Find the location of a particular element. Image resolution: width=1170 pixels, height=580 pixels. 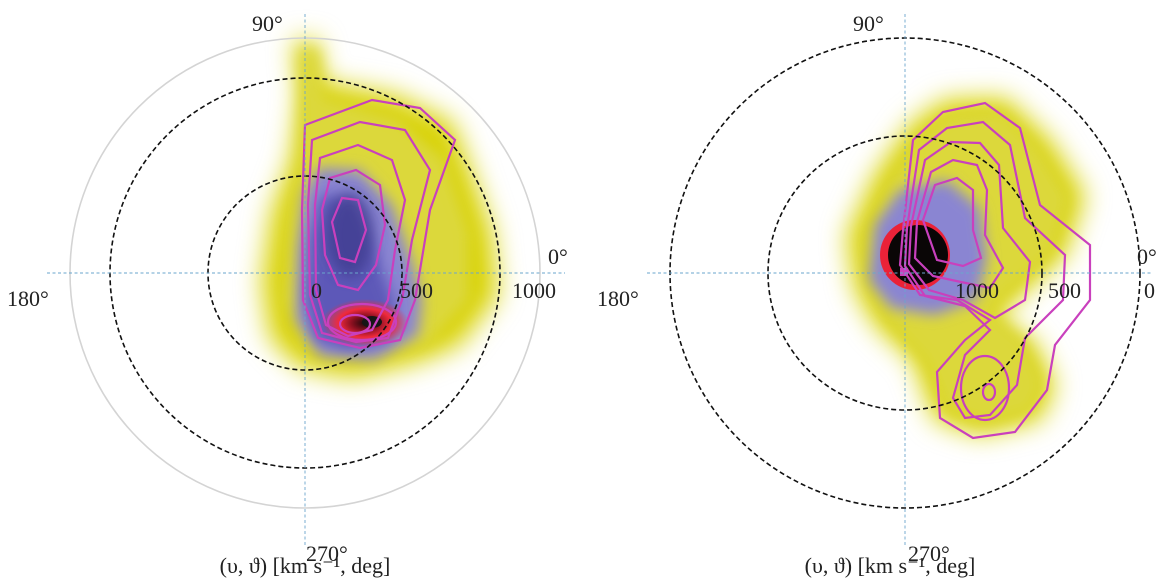

contour-lines is located at coordinates (378, 224).